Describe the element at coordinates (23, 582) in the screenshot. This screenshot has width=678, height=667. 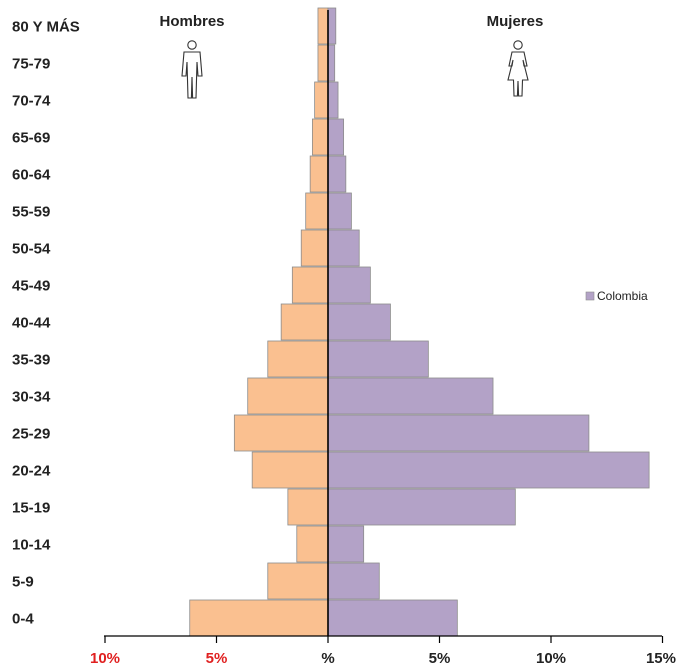
I see `age-label-5-9: 5-9` at that location.